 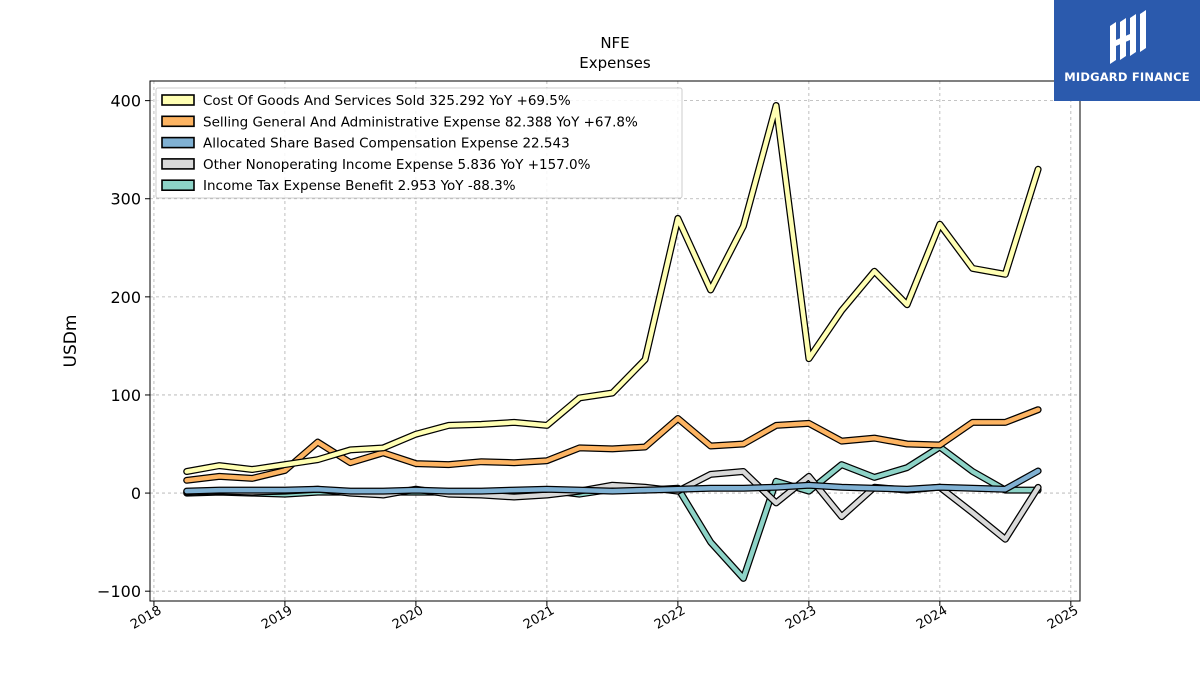 What do you see at coordinates (1127, 77) in the screenshot?
I see `brand-name: MIDGARD FINANCE` at bounding box center [1127, 77].